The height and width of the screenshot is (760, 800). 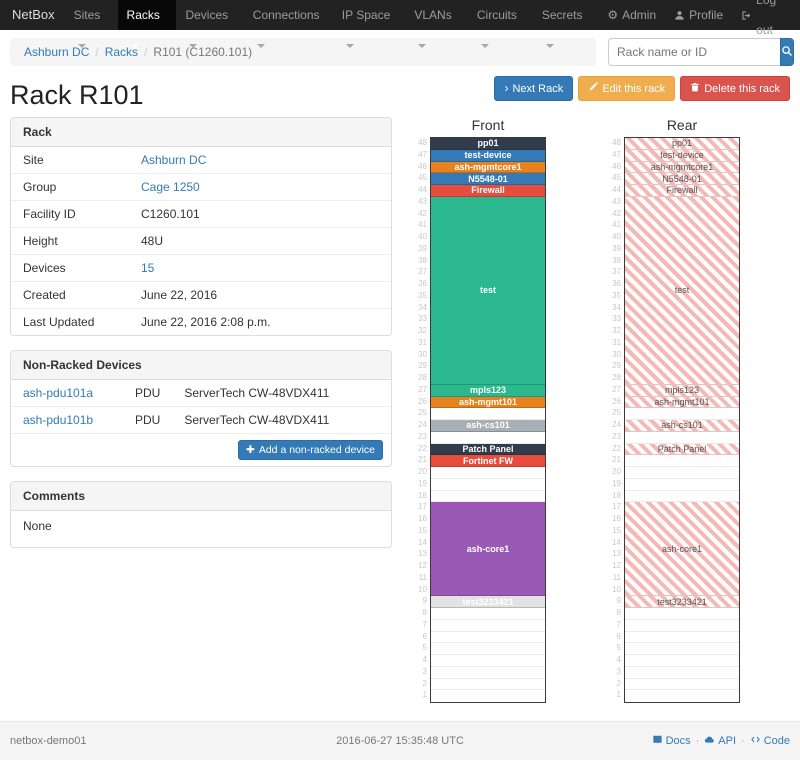 What do you see at coordinates (422, 295) in the screenshot?
I see `unit-number: 35` at bounding box center [422, 295].